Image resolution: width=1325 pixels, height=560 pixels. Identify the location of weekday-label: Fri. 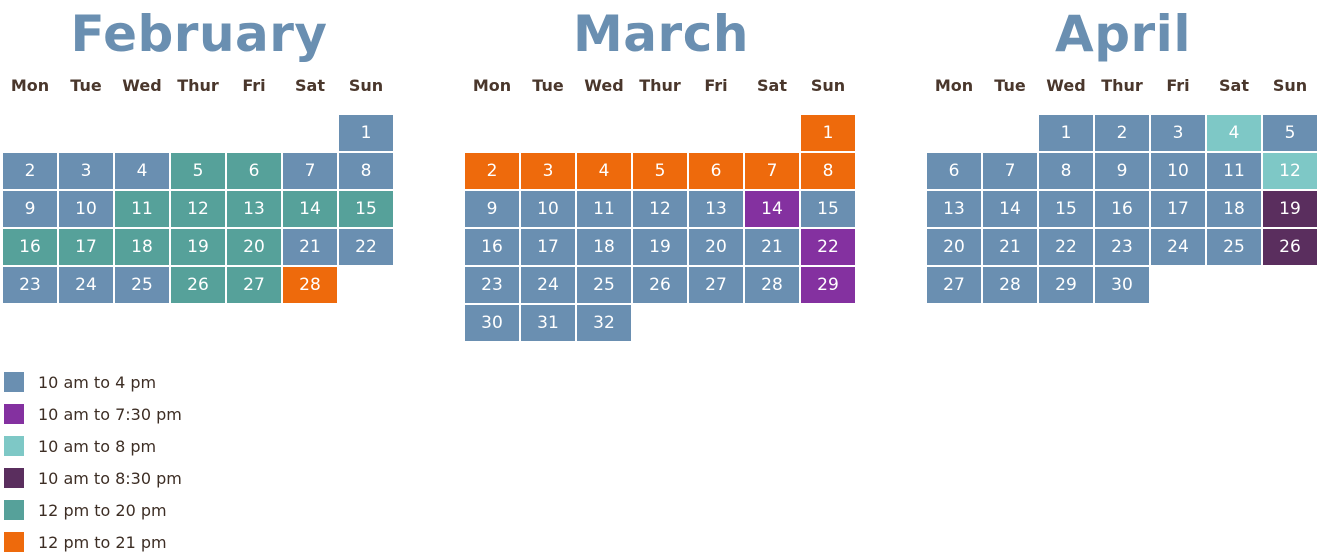
(1178, 85).